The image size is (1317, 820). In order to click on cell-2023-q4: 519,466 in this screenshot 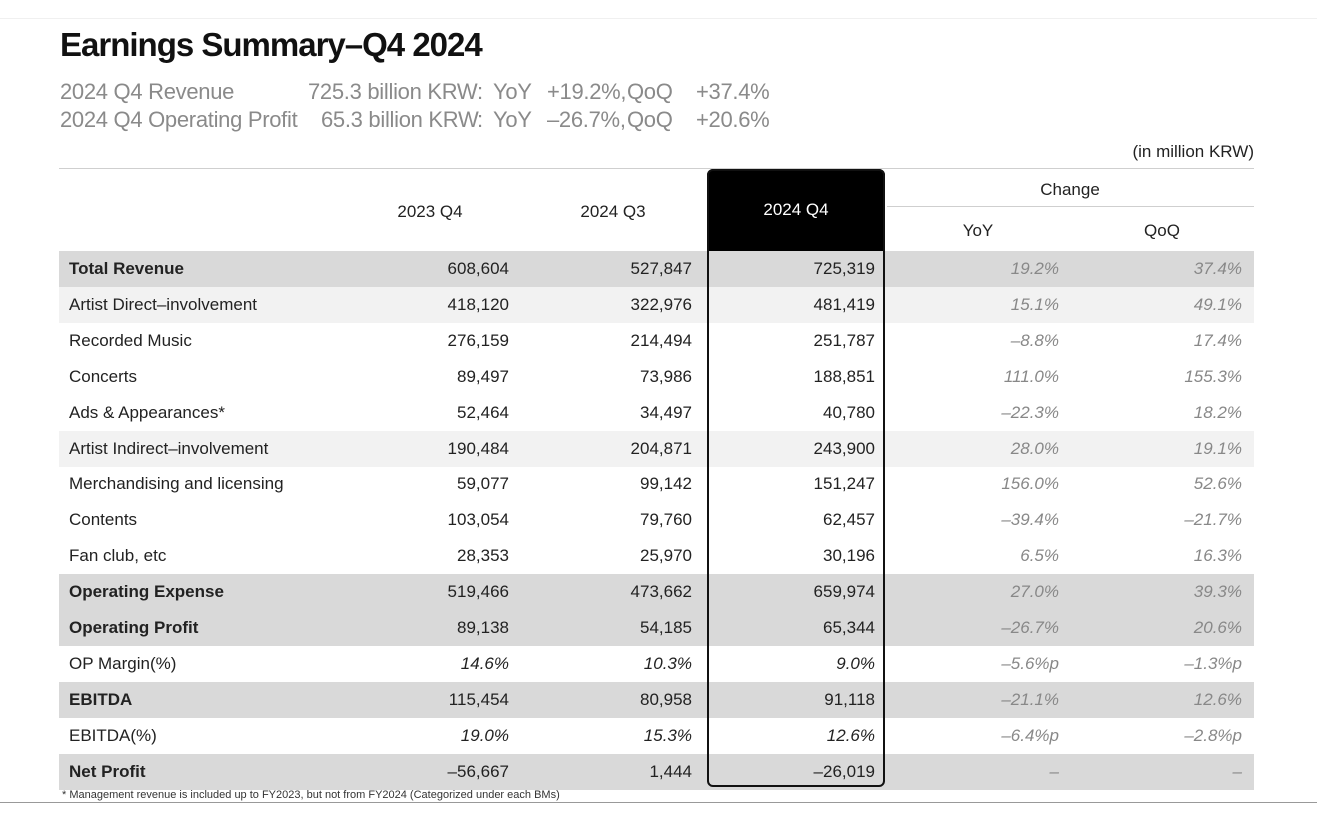, I will do `click(478, 592)`.